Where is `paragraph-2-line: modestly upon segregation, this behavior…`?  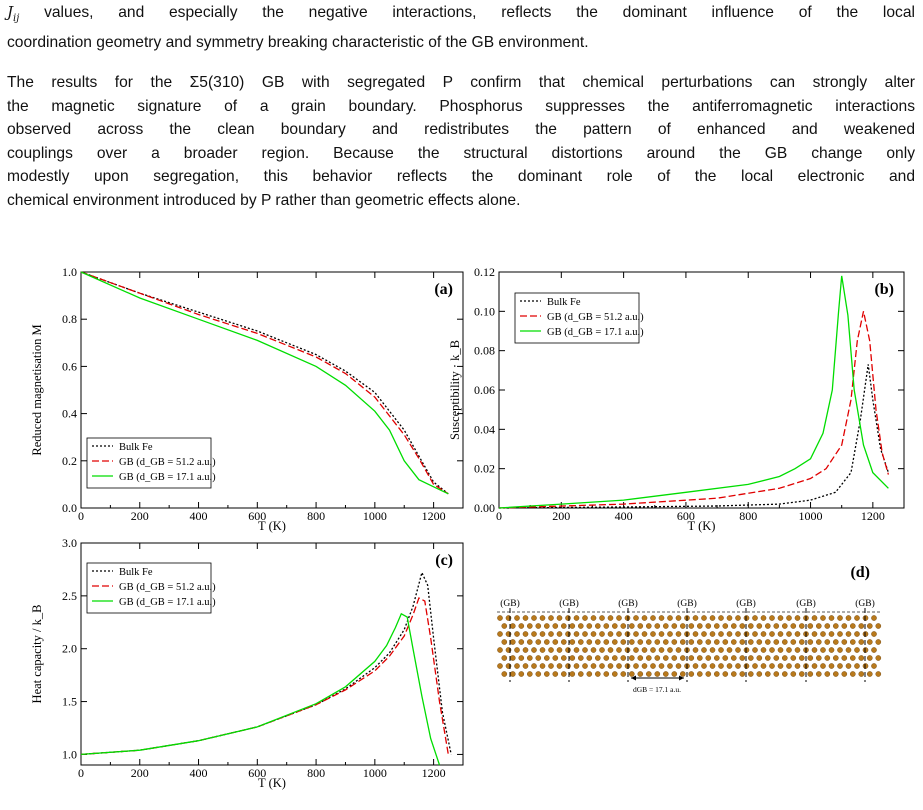
paragraph-2-line: modestly upon segregation, this behavior… is located at coordinates (461, 177).